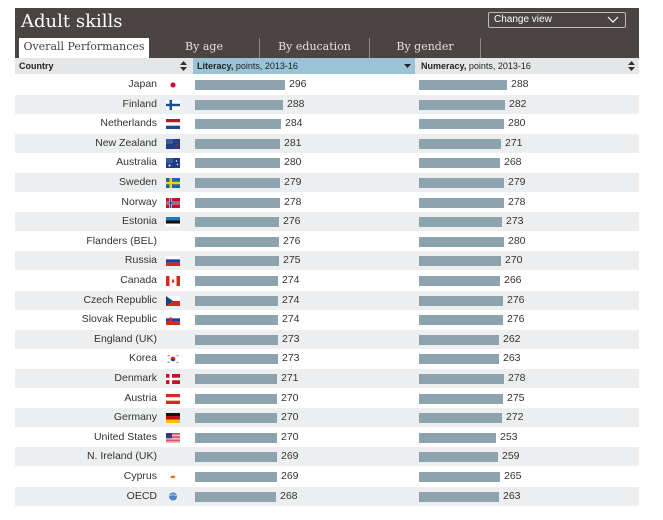 The width and height of the screenshot is (663, 520). What do you see at coordinates (314, 46) in the screenshot?
I see `tab-by-education: By education` at bounding box center [314, 46].